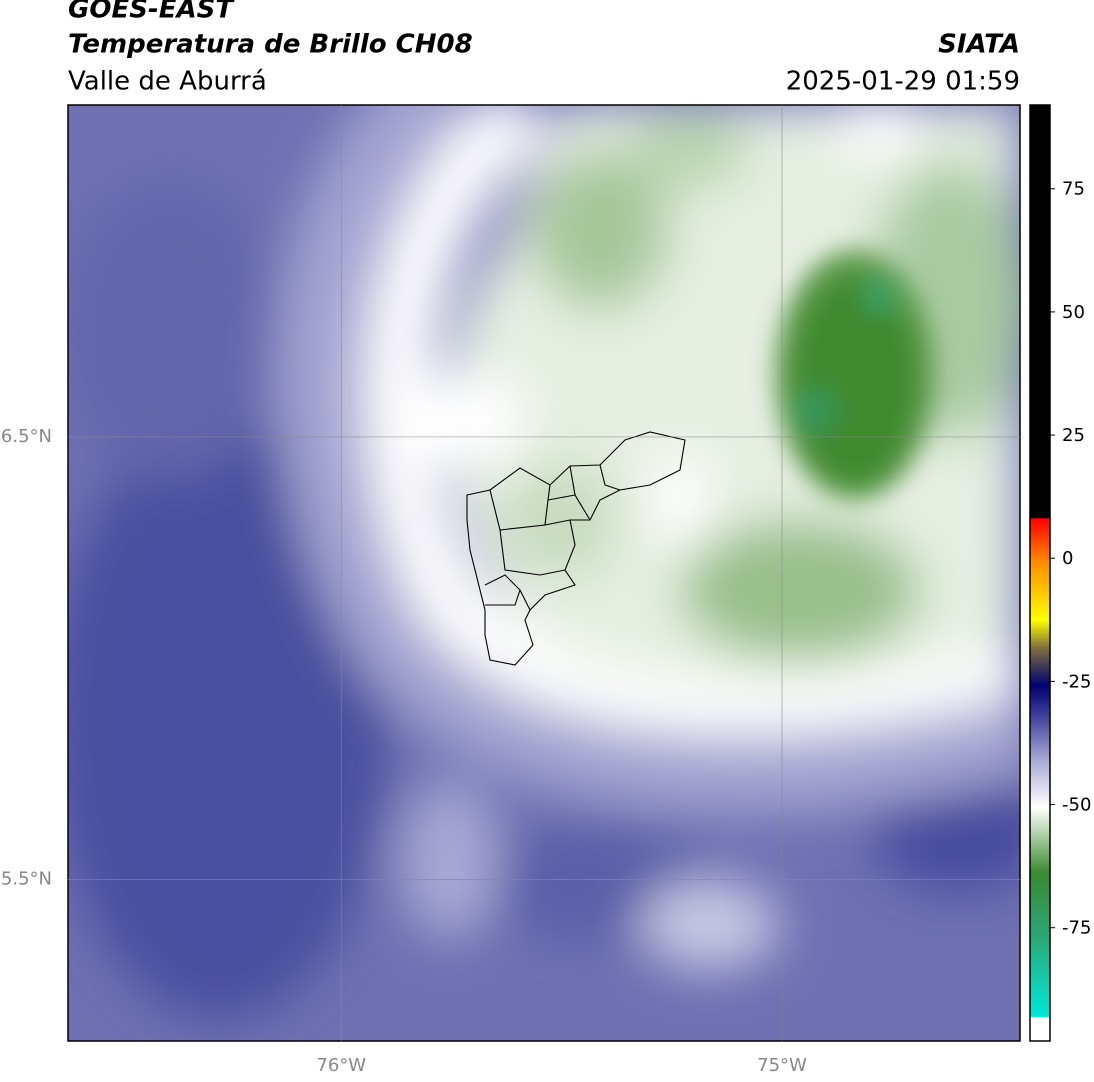 This screenshot has width=1094, height=1082. Describe the element at coordinates (576, 548) in the screenshot. I see `valle-aburra-outline` at that location.